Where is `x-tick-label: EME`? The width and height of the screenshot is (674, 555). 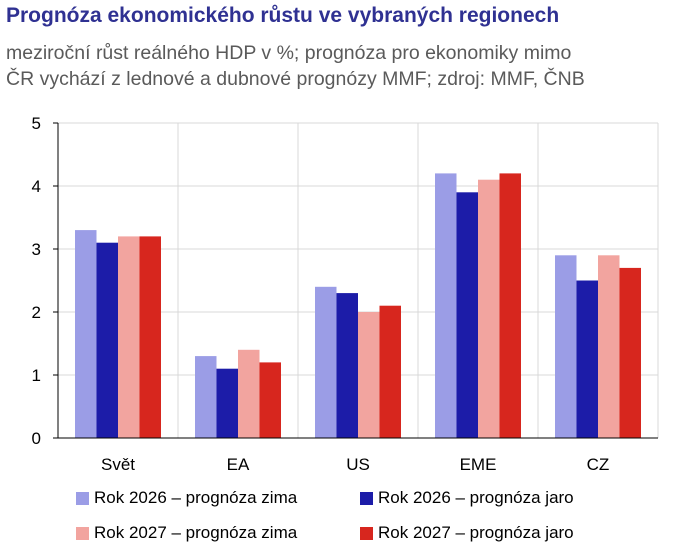 x-tick-label: EME is located at coordinates (478, 464).